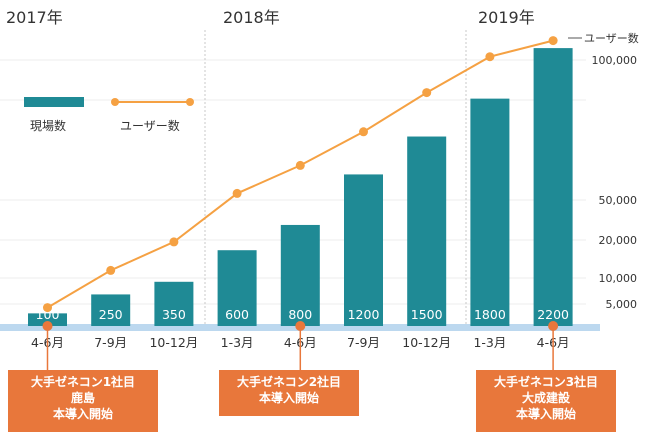  What do you see at coordinates (546, 397) in the screenshot?
I see `callout-text-2-1: 大成建設` at bounding box center [546, 397].